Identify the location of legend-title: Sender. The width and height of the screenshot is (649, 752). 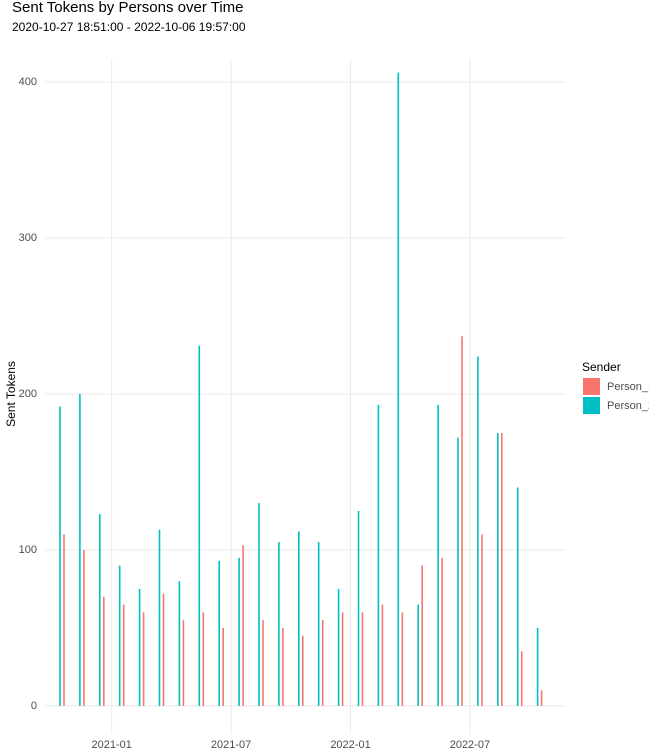
(601, 367).